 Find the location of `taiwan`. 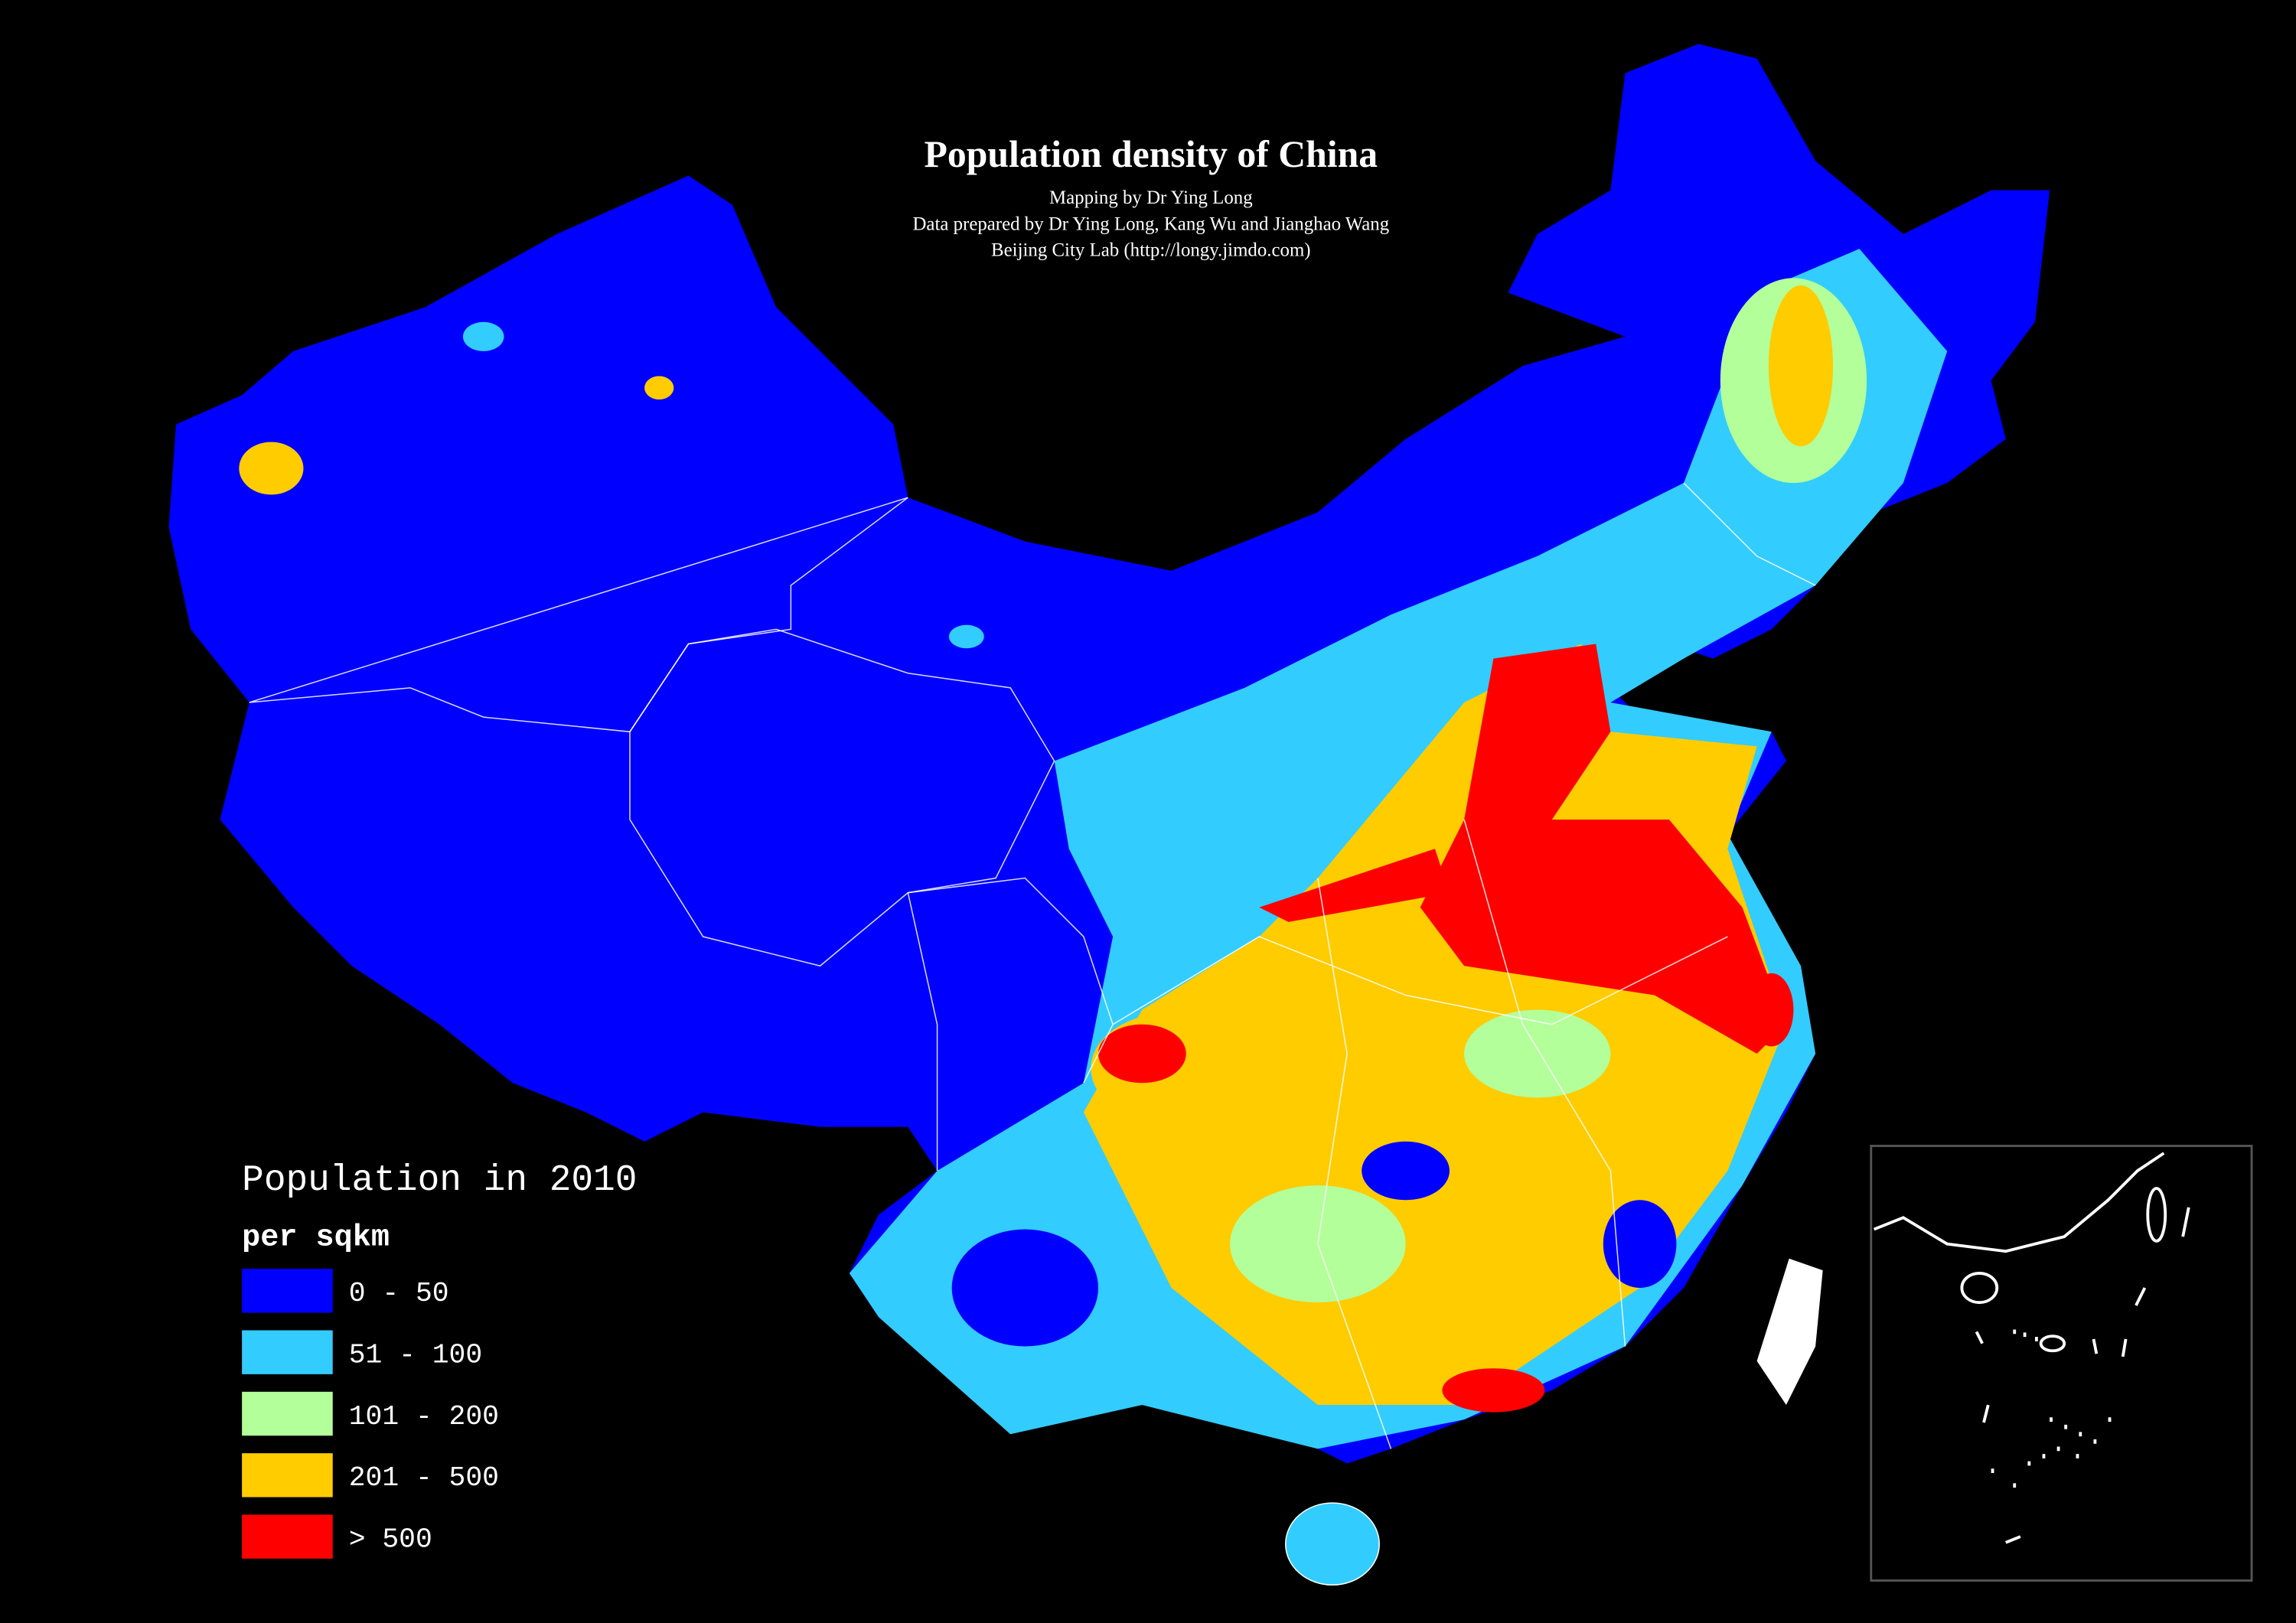

taiwan is located at coordinates (1789, 1332).